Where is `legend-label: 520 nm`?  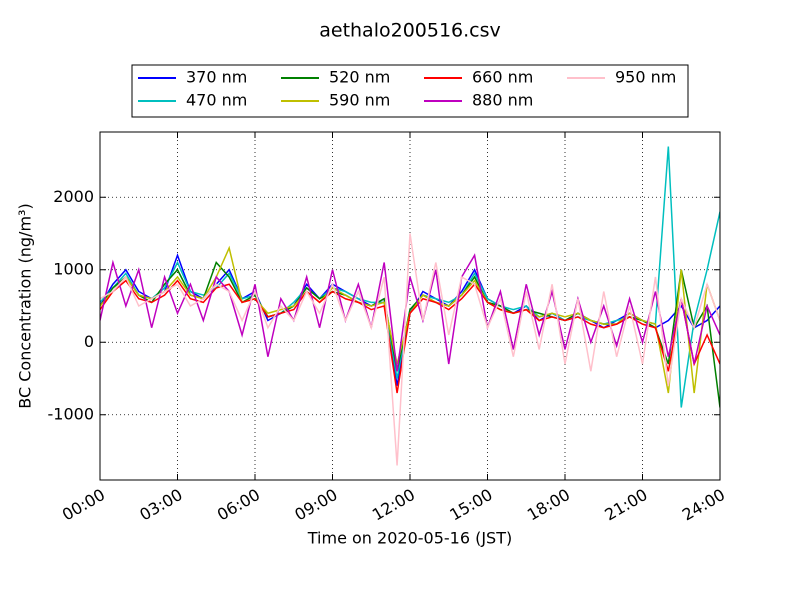 legend-label: 520 nm is located at coordinates (359, 77).